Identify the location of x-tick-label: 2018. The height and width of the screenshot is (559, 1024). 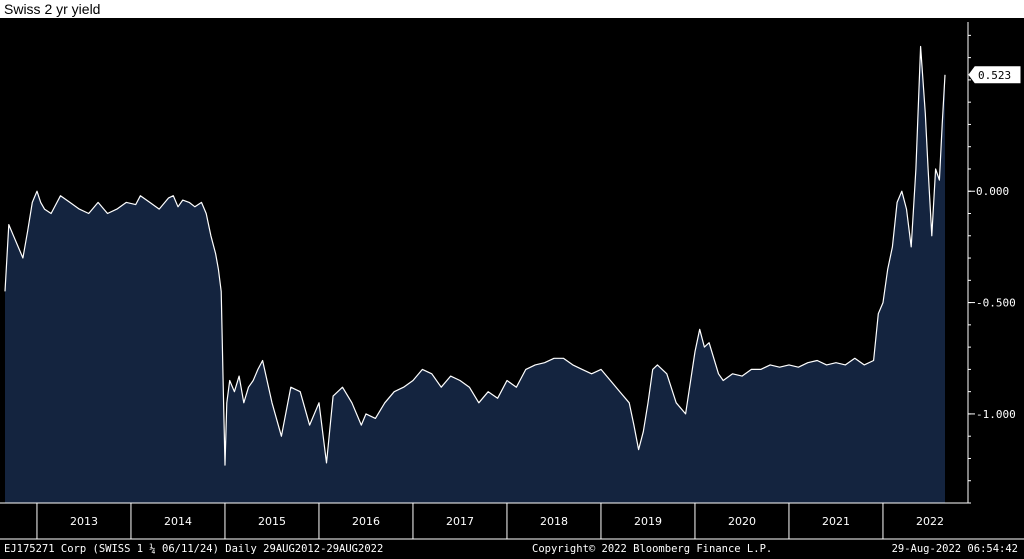
(554, 521).